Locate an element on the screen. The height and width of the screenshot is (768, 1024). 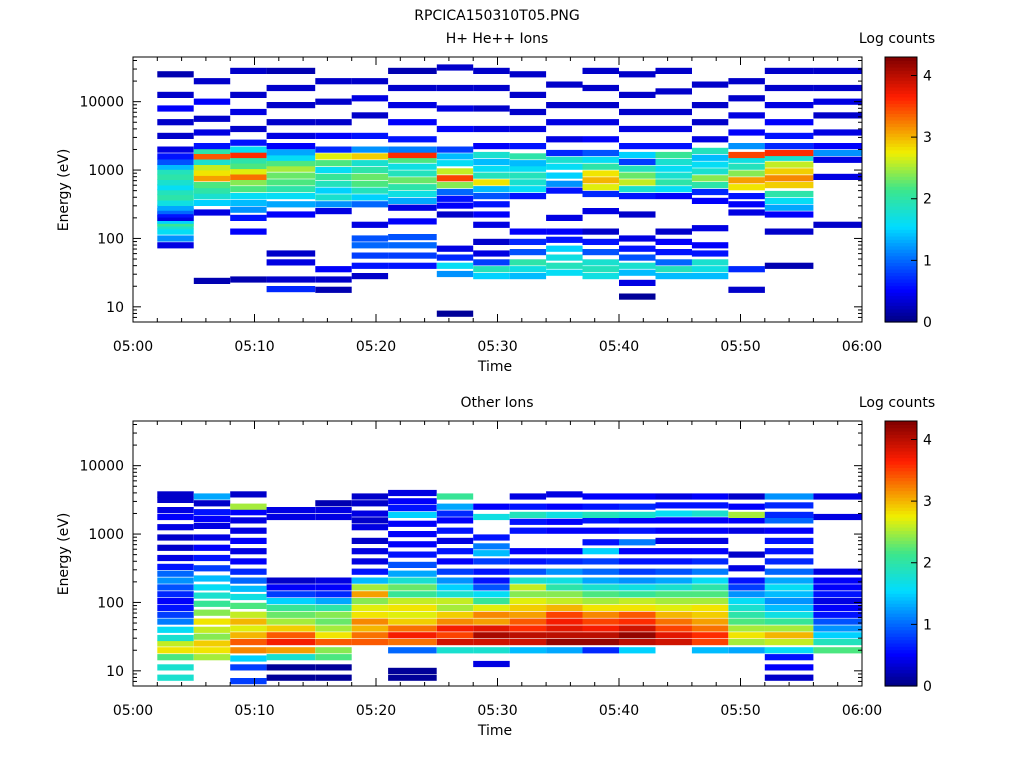
colorbar-tick-label: 4 is located at coordinates (927, 76).